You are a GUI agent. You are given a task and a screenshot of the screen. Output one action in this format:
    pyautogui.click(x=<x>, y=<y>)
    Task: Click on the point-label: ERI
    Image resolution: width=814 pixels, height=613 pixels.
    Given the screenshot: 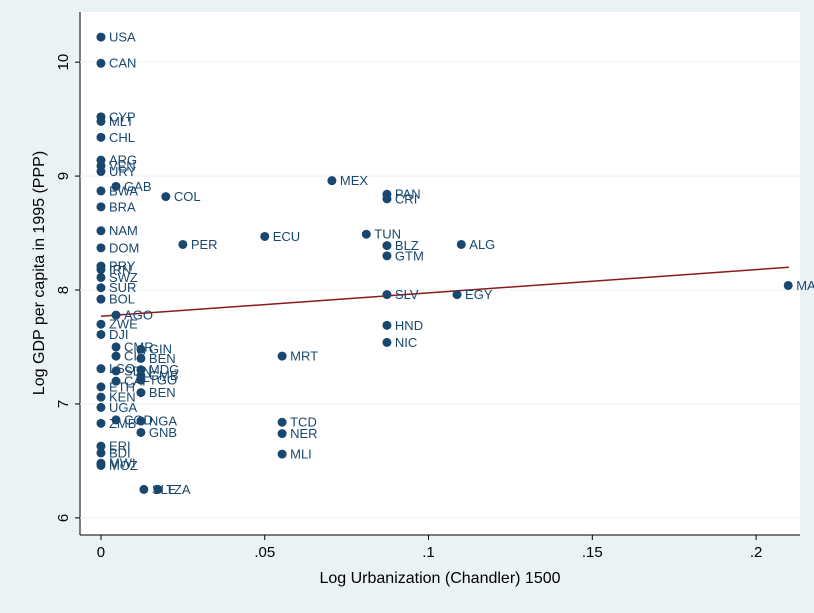 What is the action you would take?
    pyautogui.click(x=120, y=446)
    